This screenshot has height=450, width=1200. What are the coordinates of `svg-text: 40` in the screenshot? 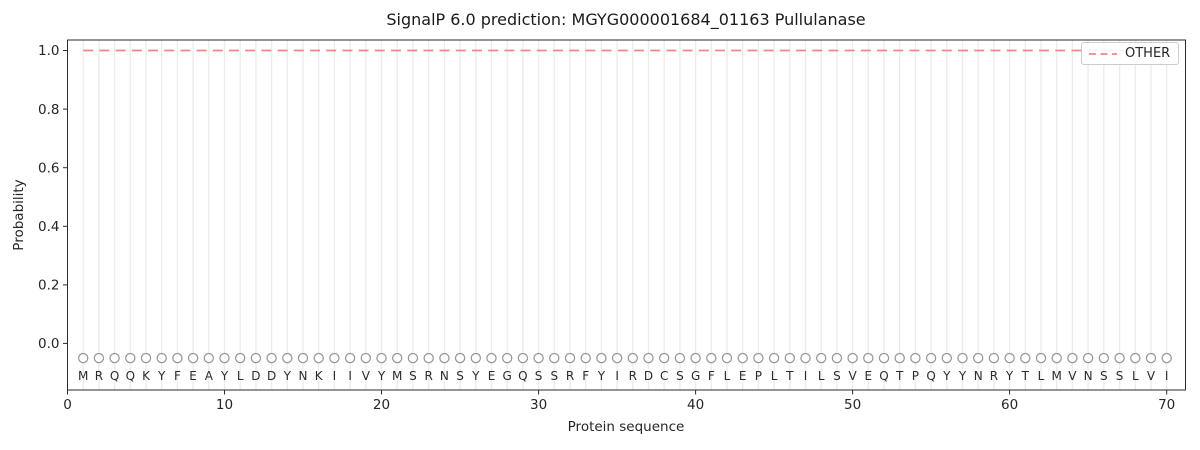 It's located at (695, 405).